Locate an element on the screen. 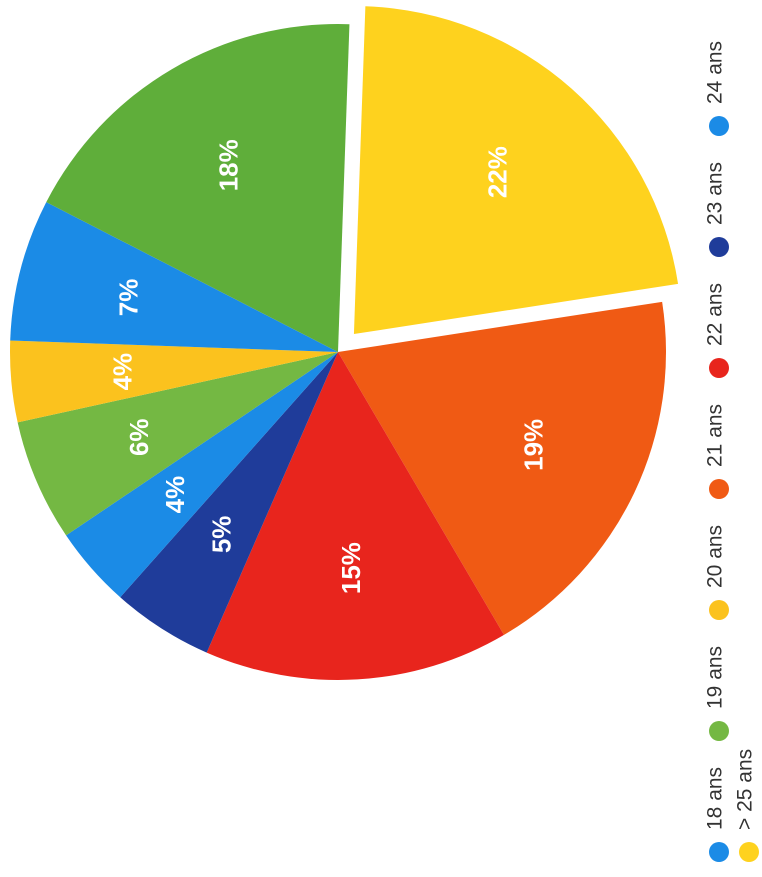  legend-item-5: 23 ans is located at coordinates (716, 209).